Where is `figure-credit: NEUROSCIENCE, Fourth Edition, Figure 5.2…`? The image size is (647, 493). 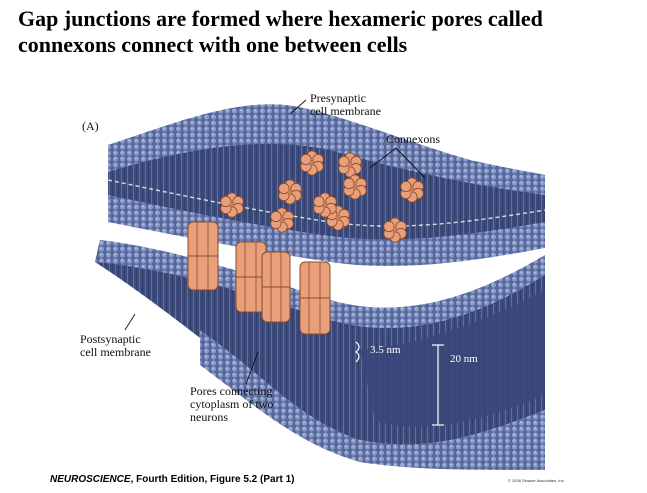 figure-credit: NEUROSCIENCE, Fourth Edition, Figure 5.2… is located at coordinates (172, 479).